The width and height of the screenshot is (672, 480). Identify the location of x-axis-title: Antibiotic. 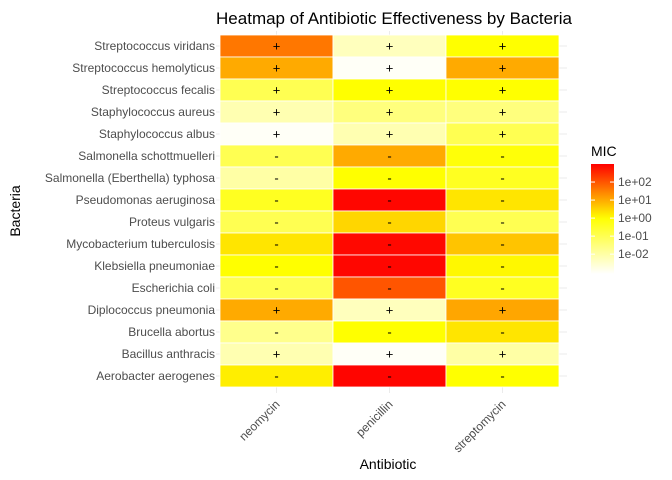
(388, 464).